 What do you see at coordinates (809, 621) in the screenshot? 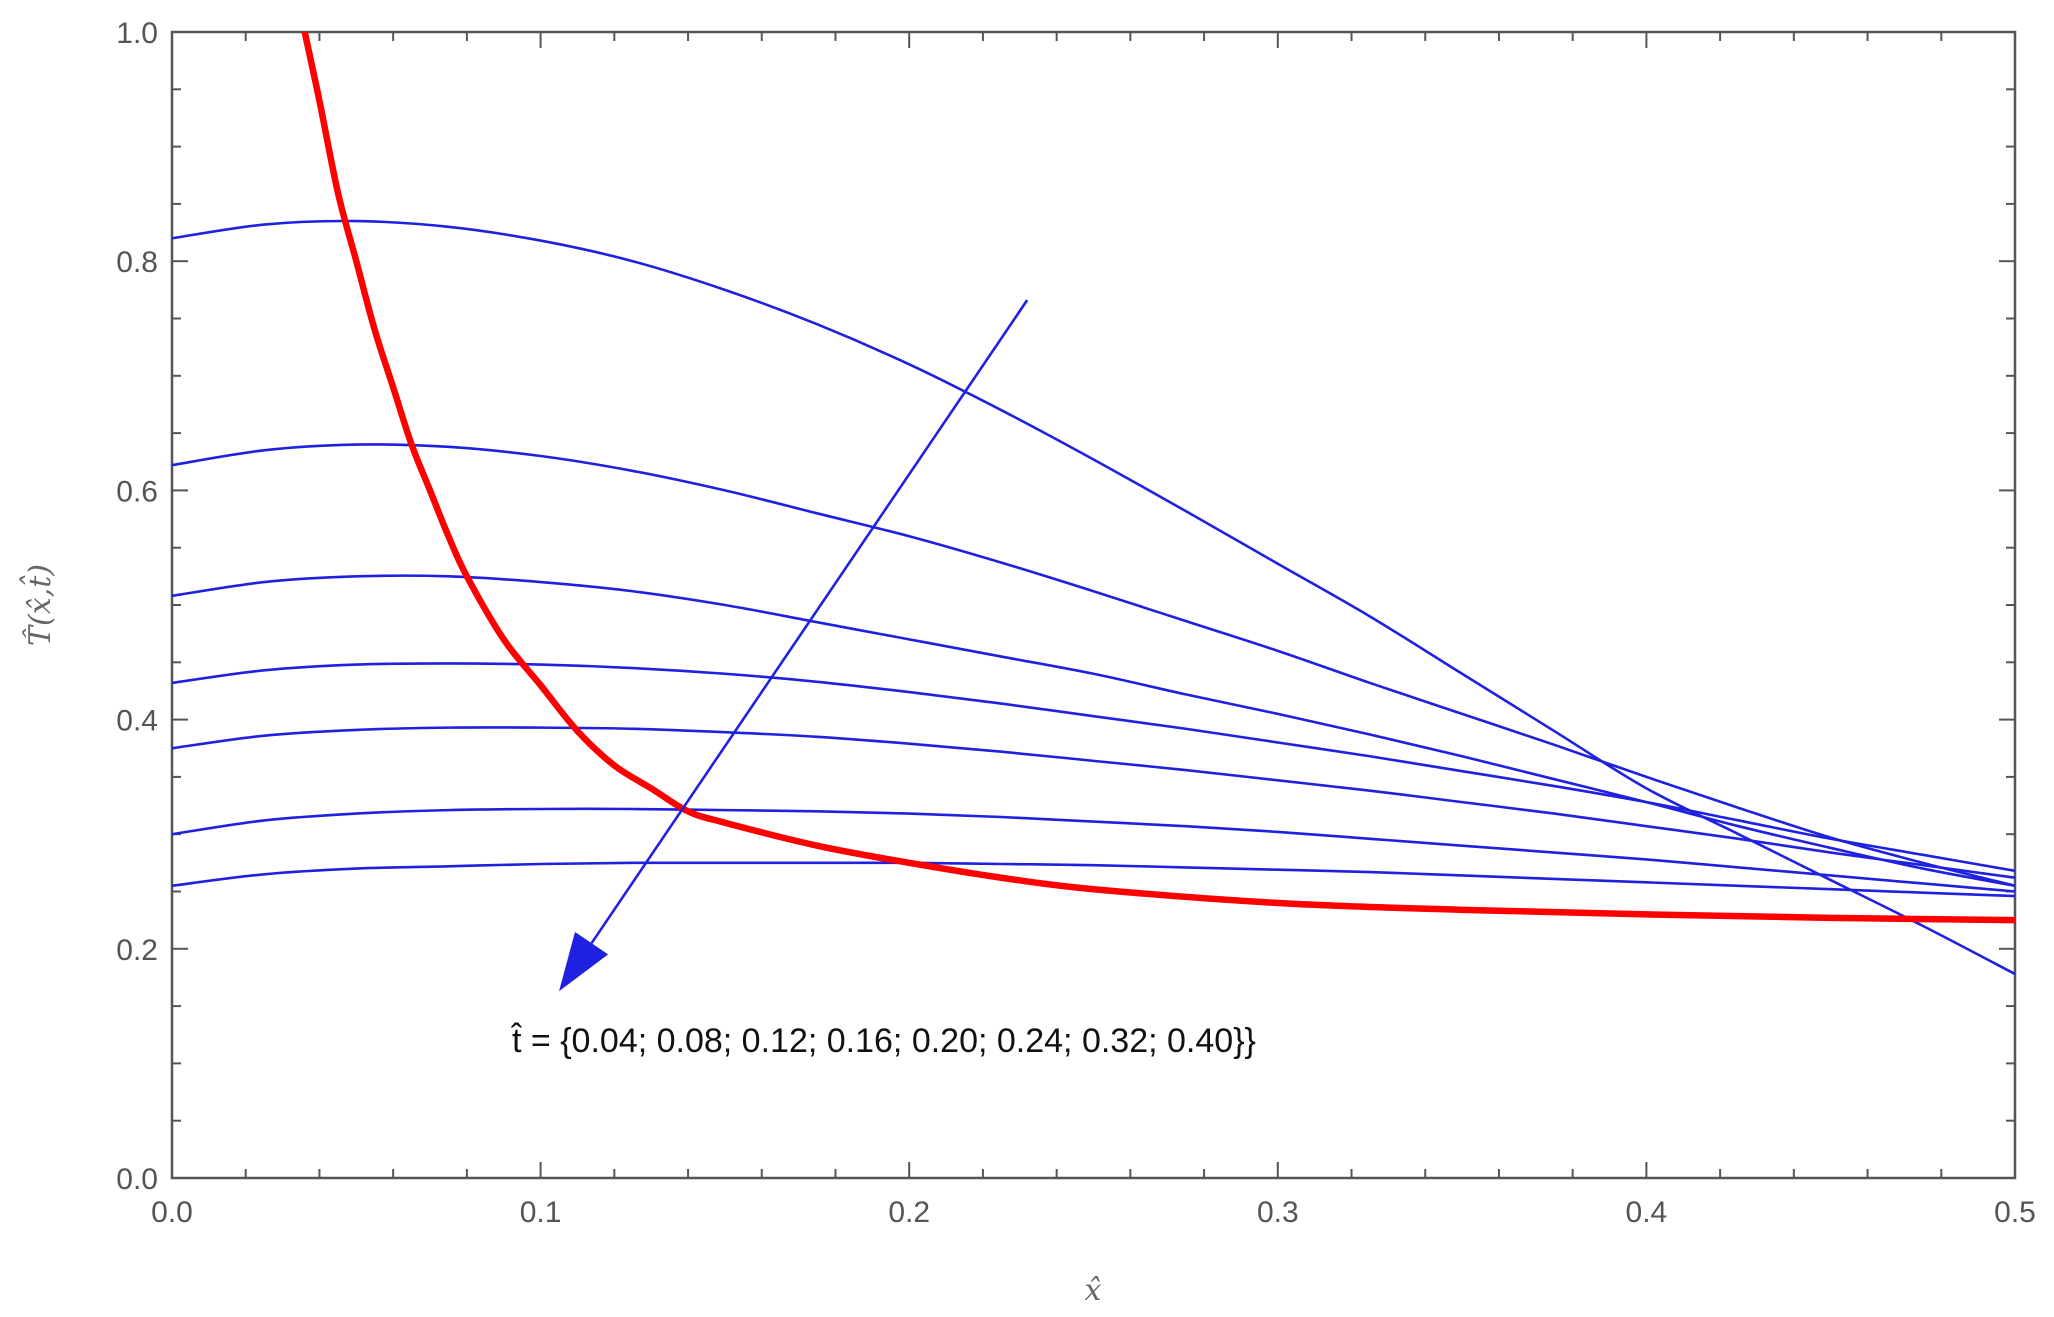
I see `arrow-shaft` at bounding box center [809, 621].